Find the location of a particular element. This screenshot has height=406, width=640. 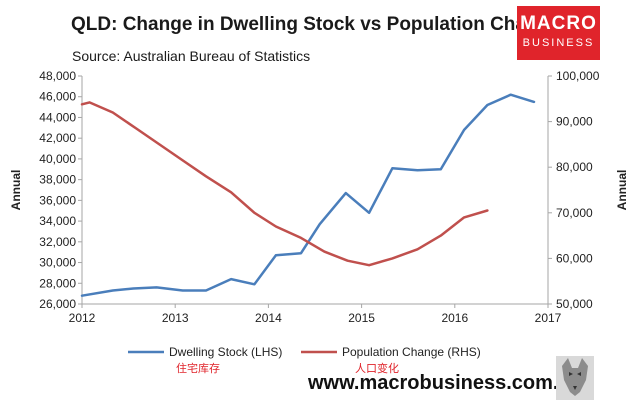

right-tick-label: 80,000 is located at coordinates (574, 167).